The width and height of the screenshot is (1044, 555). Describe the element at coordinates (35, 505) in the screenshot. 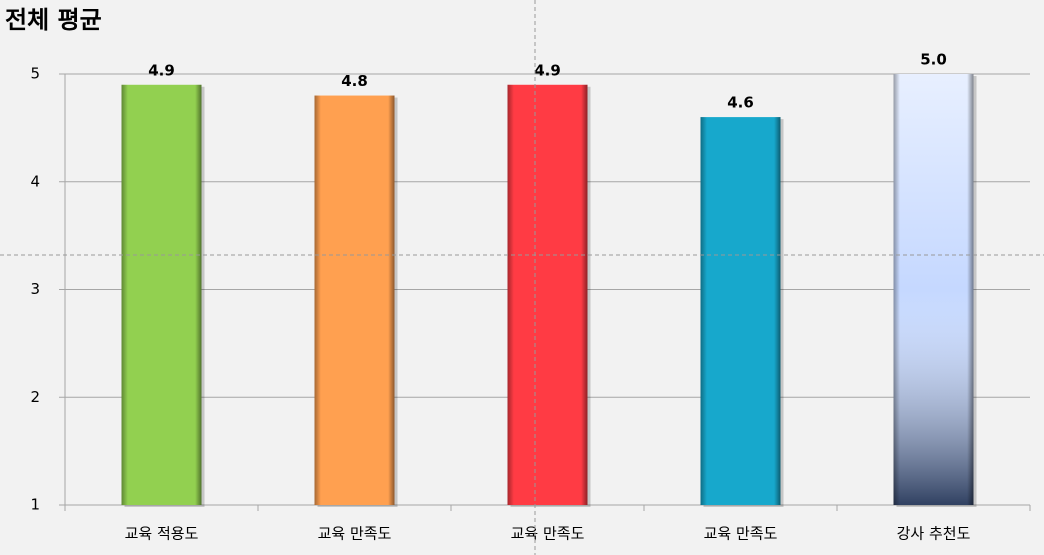

I see `y-tick-label: 1` at that location.